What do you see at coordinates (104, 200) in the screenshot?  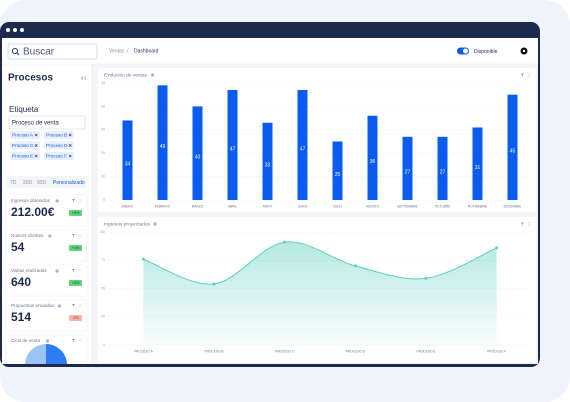 I see `y-tick-label: 0` at bounding box center [104, 200].